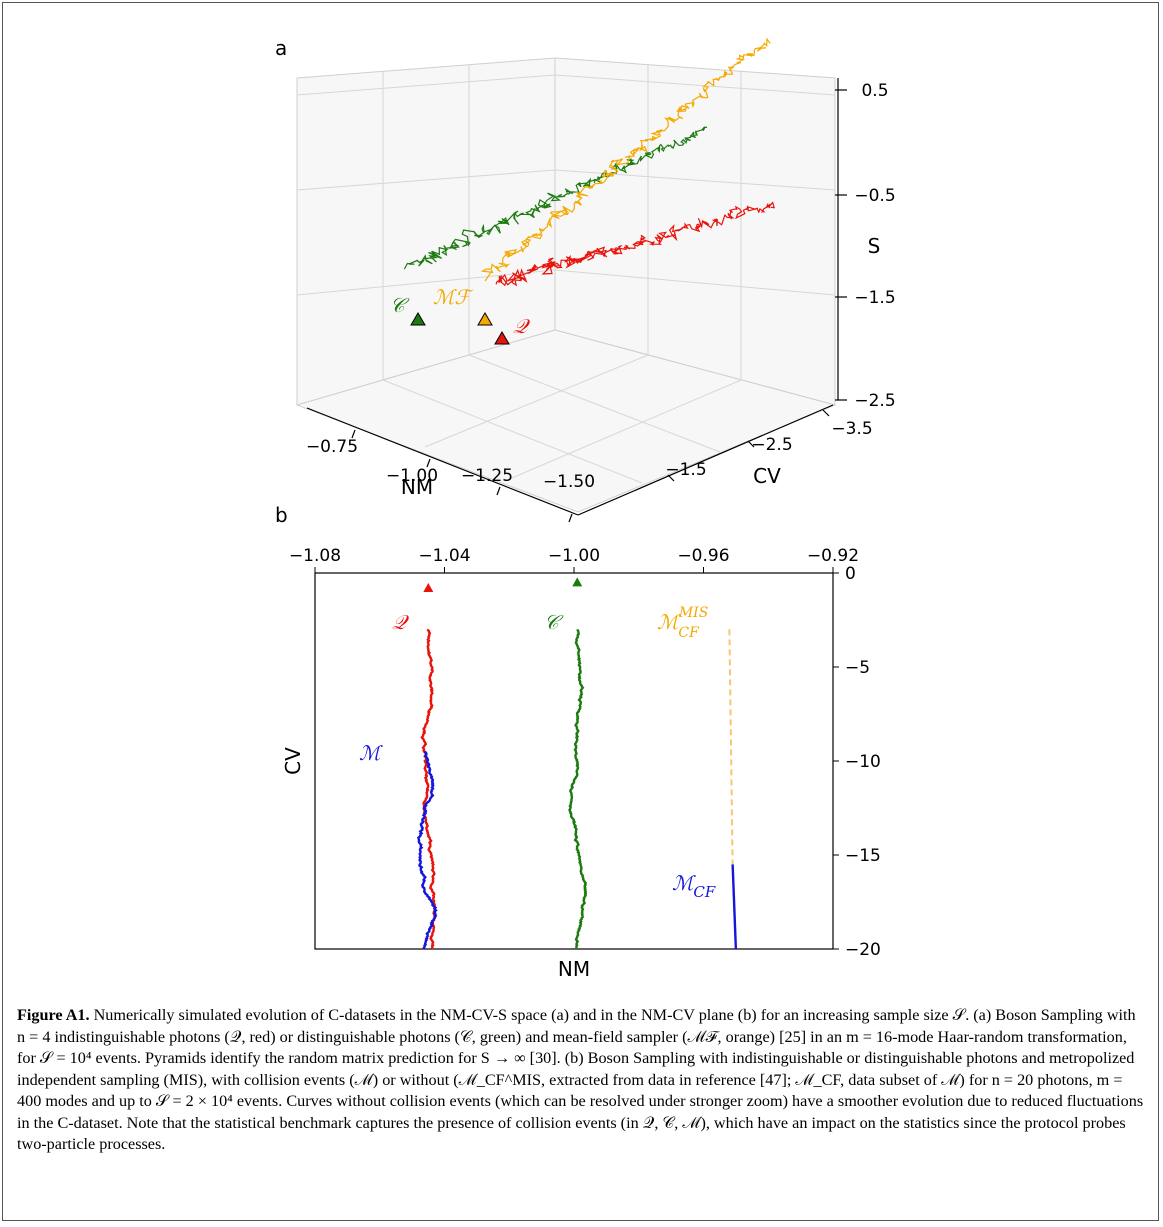 The width and height of the screenshot is (1163, 1227). Describe the element at coordinates (487, 476) in the screenshot. I see `a-x-tick-2: −1.25` at that location.